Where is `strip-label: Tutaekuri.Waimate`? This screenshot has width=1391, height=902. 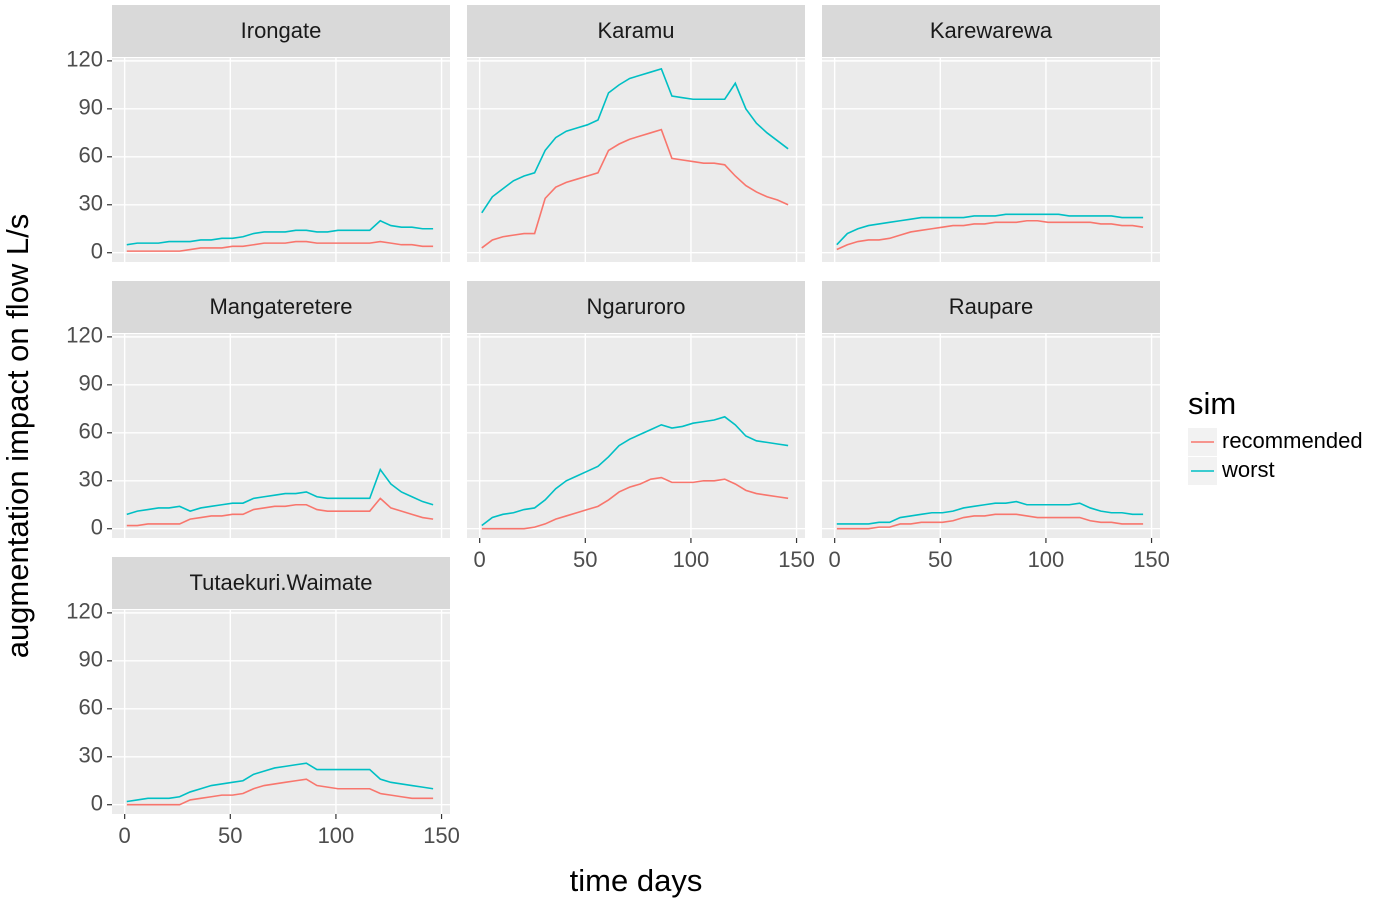 strip-label: Tutaekuri.Waimate is located at coordinates (281, 582).